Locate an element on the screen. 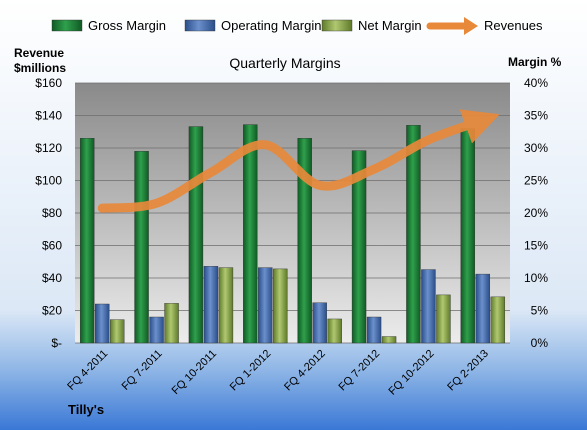 The height and width of the screenshot is (430, 587). legend-swatch-gross-margin is located at coordinates (67, 25).